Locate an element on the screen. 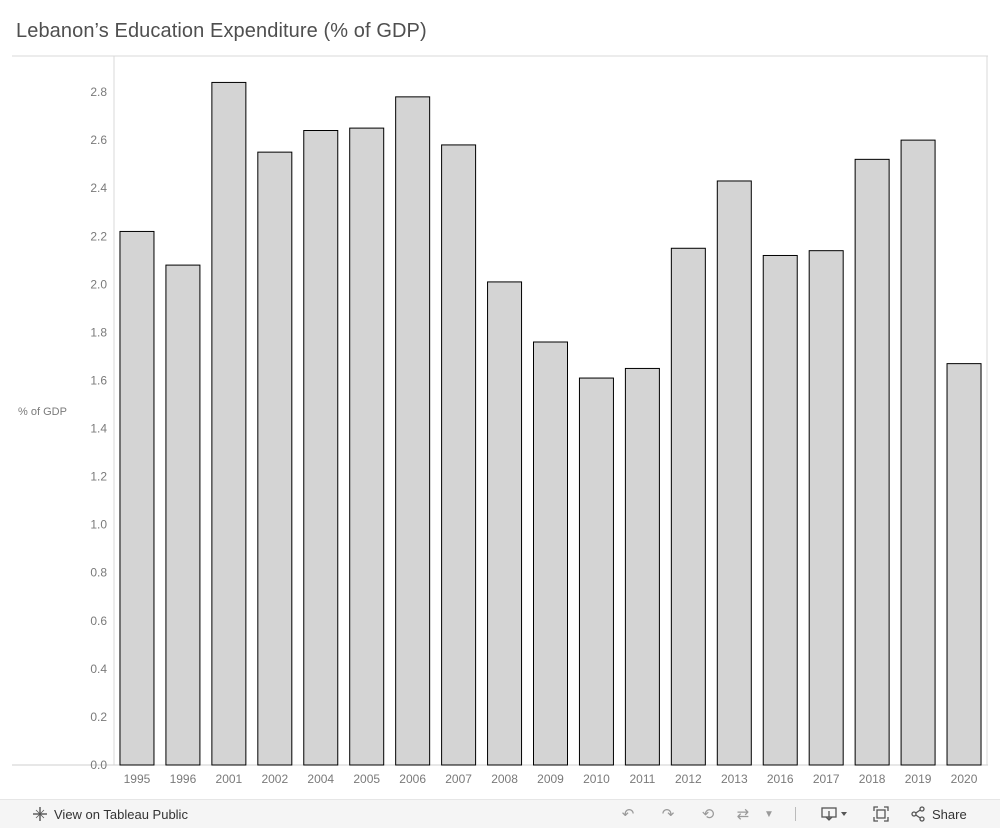  bar-2004 is located at coordinates (321, 448).